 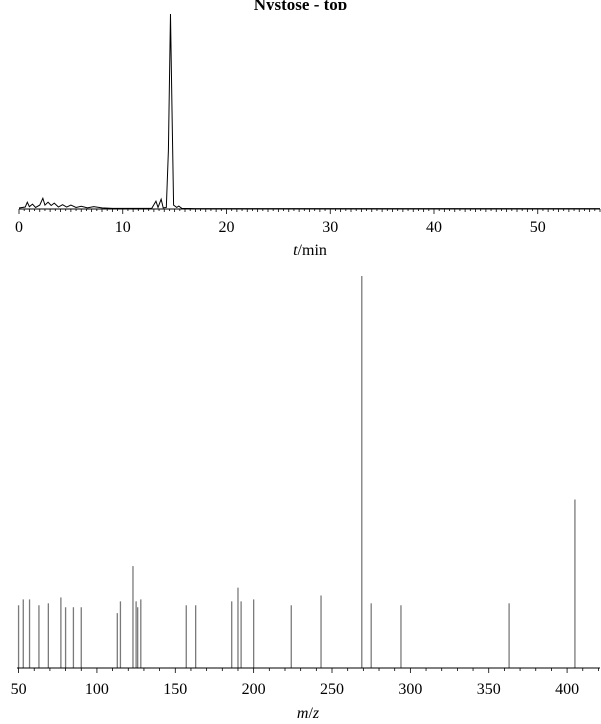 What do you see at coordinates (300, 5) in the screenshot?
I see `chart-title: Nystose - top` at bounding box center [300, 5].